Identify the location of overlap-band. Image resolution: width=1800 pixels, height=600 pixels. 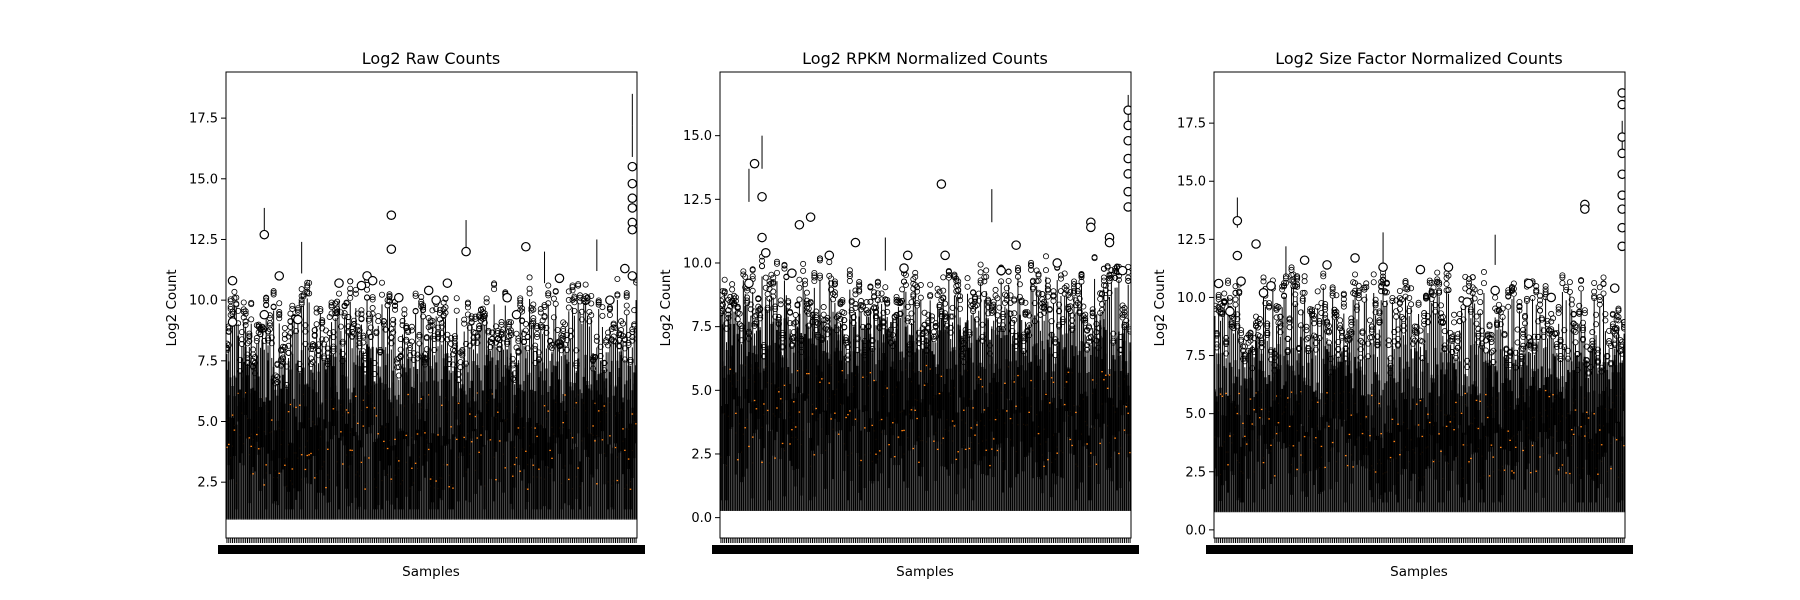
(1419, 428).